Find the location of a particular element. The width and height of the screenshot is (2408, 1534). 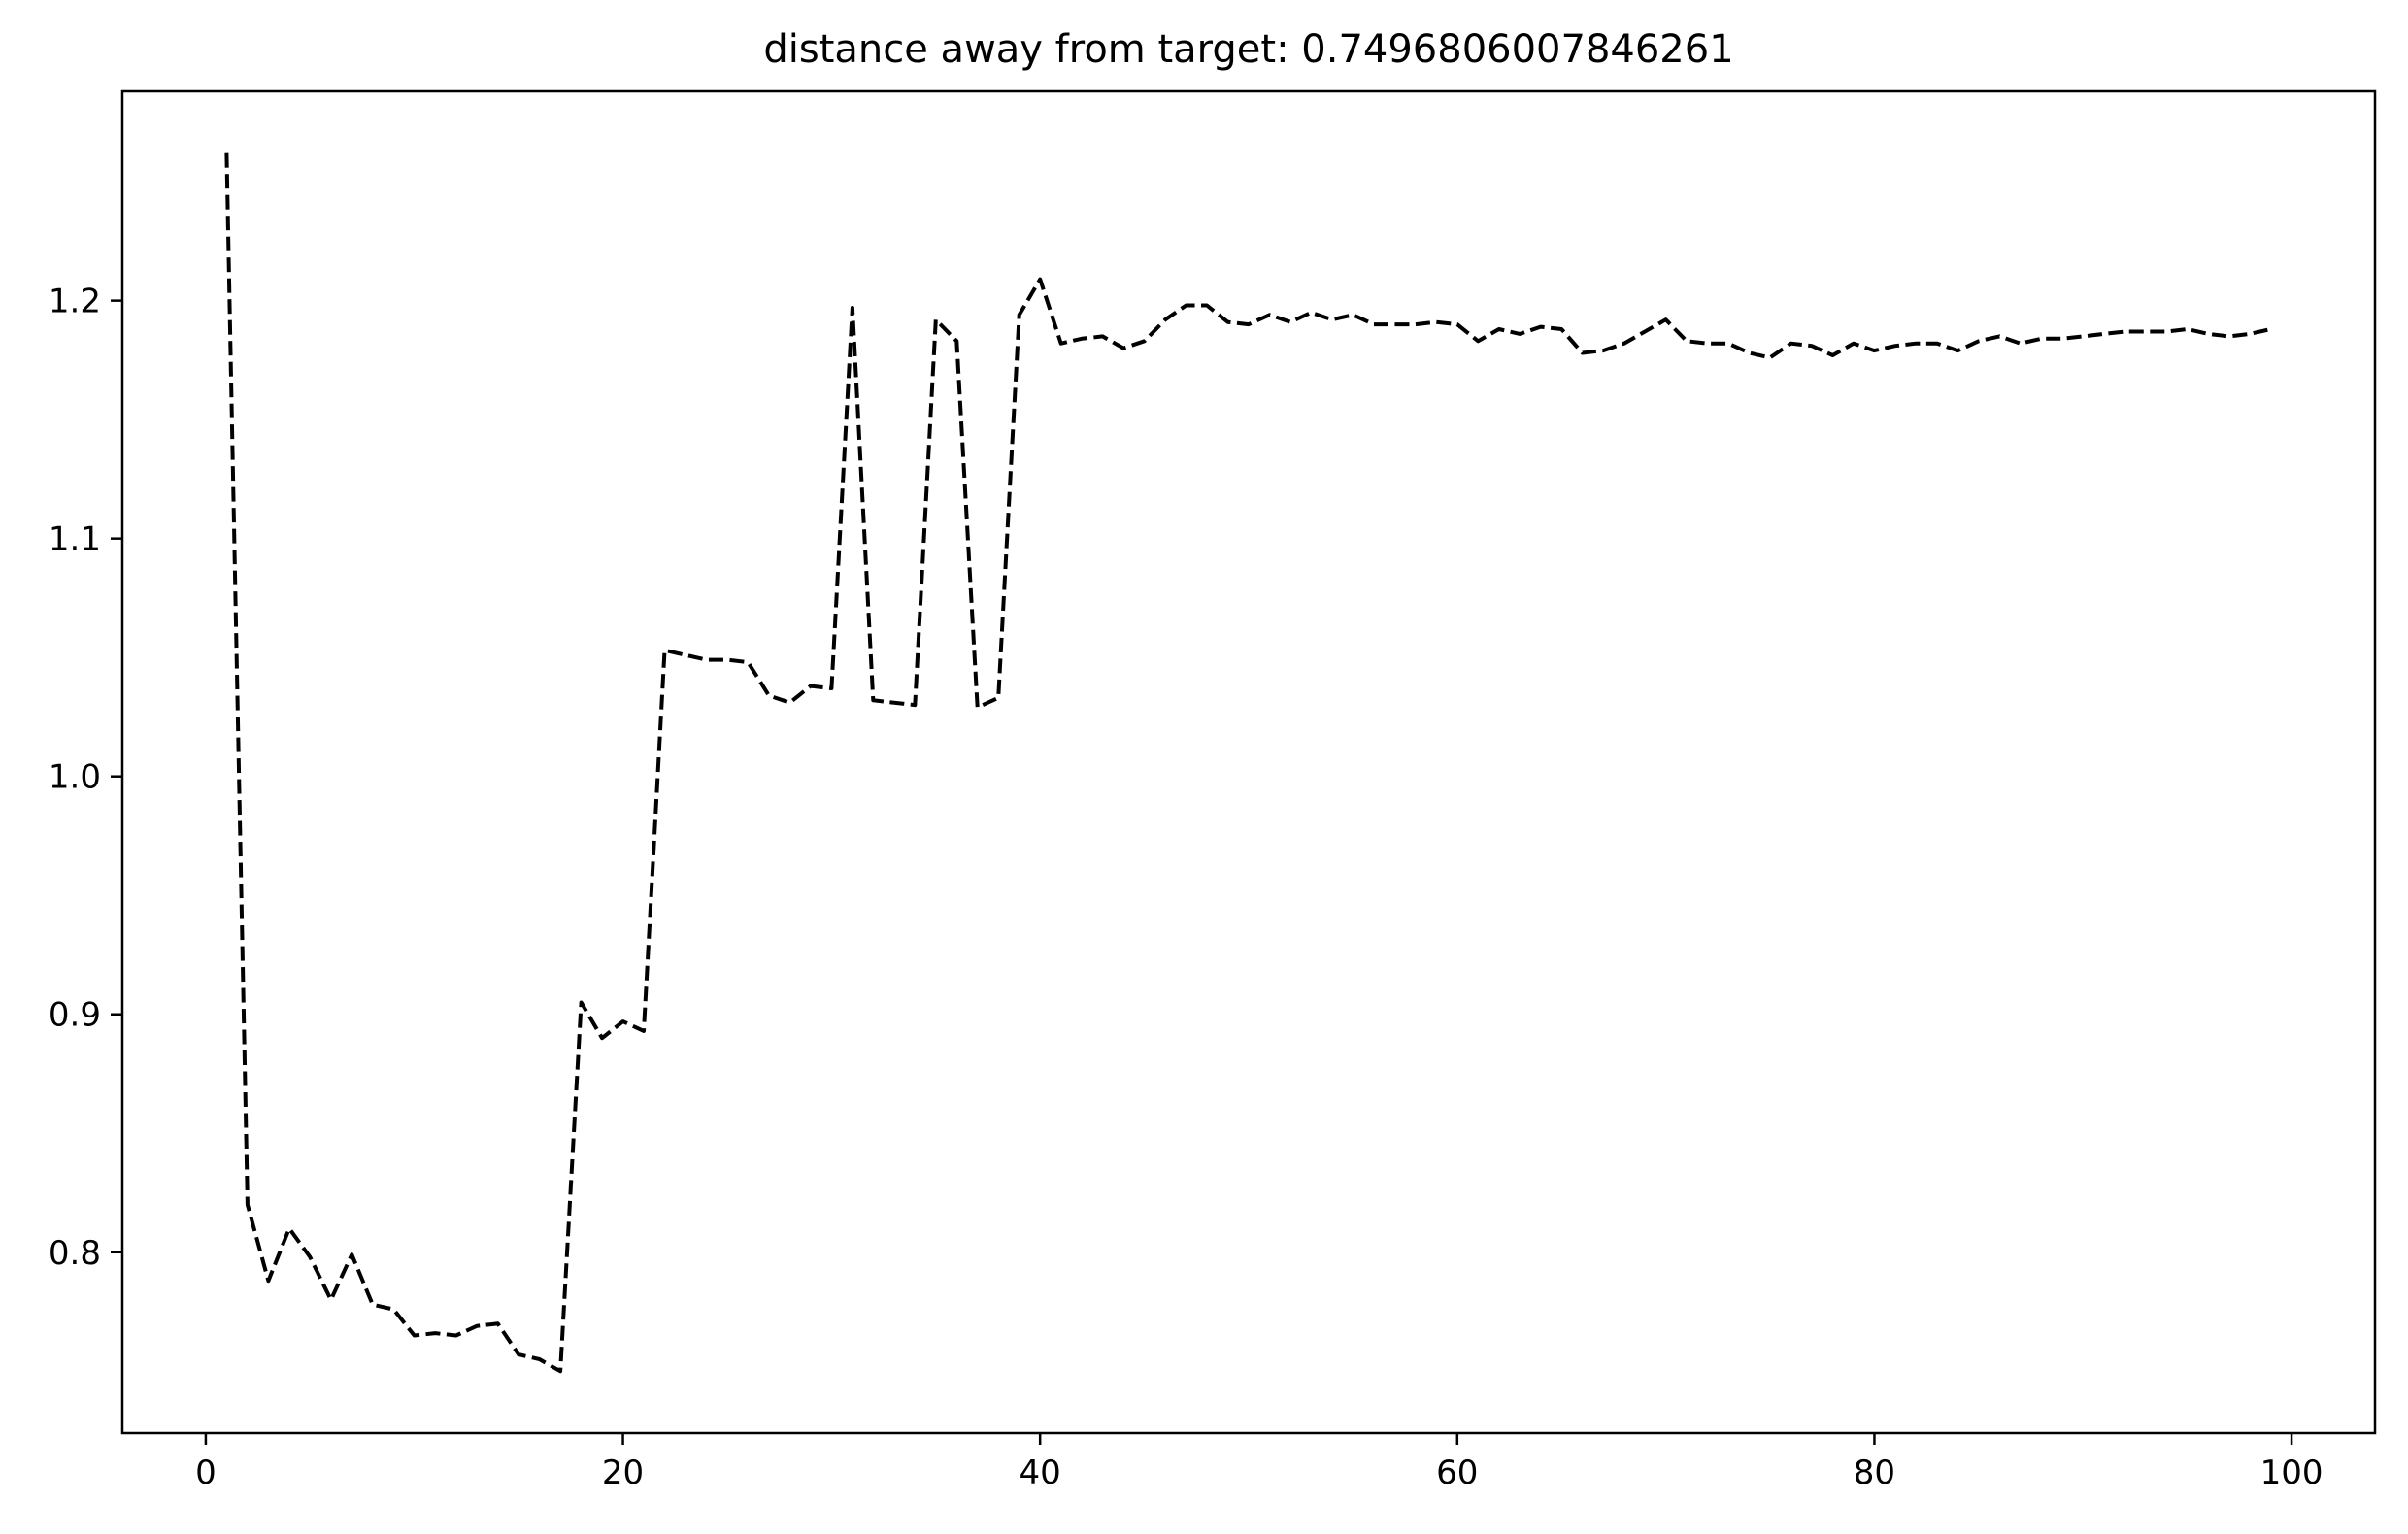

x-tick-label: 100 is located at coordinates (2292, 1473).